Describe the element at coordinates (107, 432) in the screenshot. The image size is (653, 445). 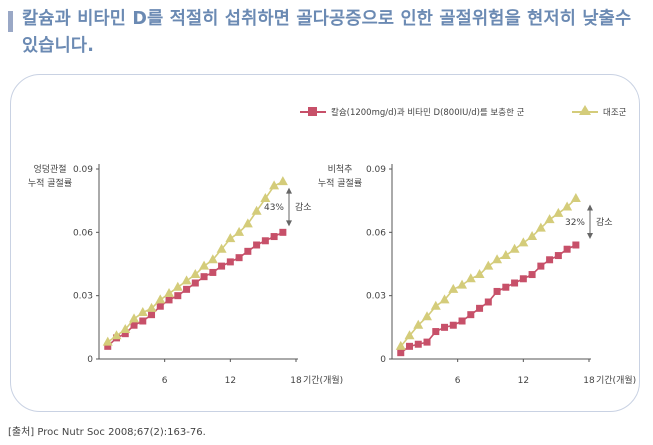
I see `source-citation: [출처] Proc Nutr Soc 2008;67(2):163-76.` at that location.